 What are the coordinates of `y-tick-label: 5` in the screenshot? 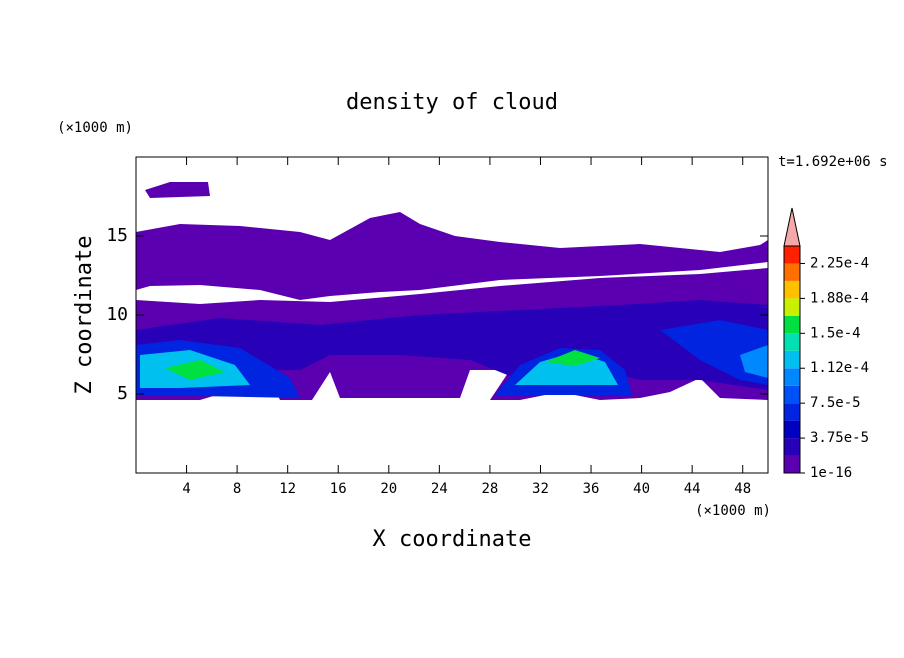 It's located at (122, 393).